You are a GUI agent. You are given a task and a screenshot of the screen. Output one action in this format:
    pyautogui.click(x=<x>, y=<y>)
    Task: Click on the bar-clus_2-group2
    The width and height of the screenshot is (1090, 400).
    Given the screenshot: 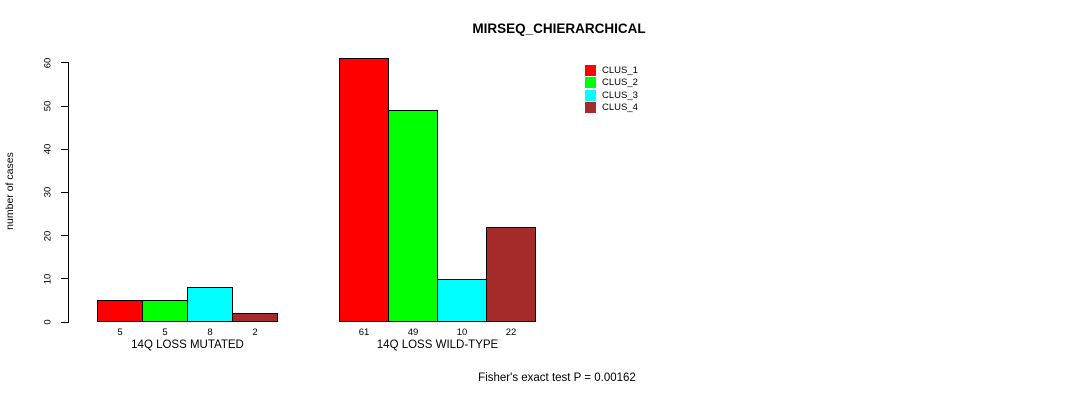 What is the action you would take?
    pyautogui.click(x=413, y=216)
    